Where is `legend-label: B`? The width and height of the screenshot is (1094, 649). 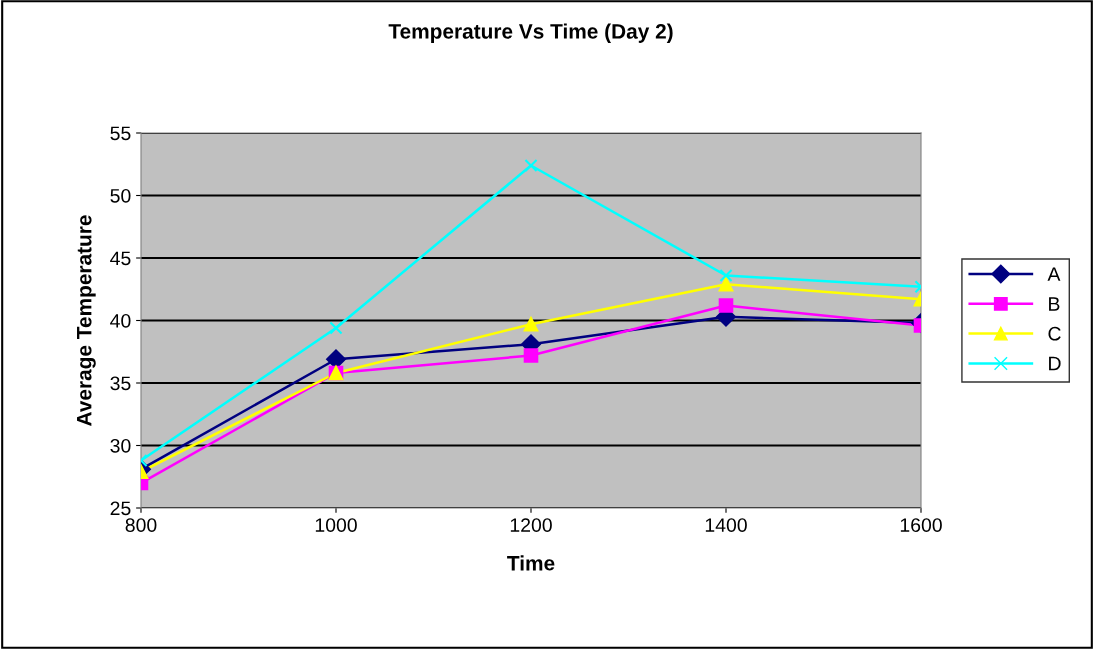 legend-label: B is located at coordinates (1054, 304).